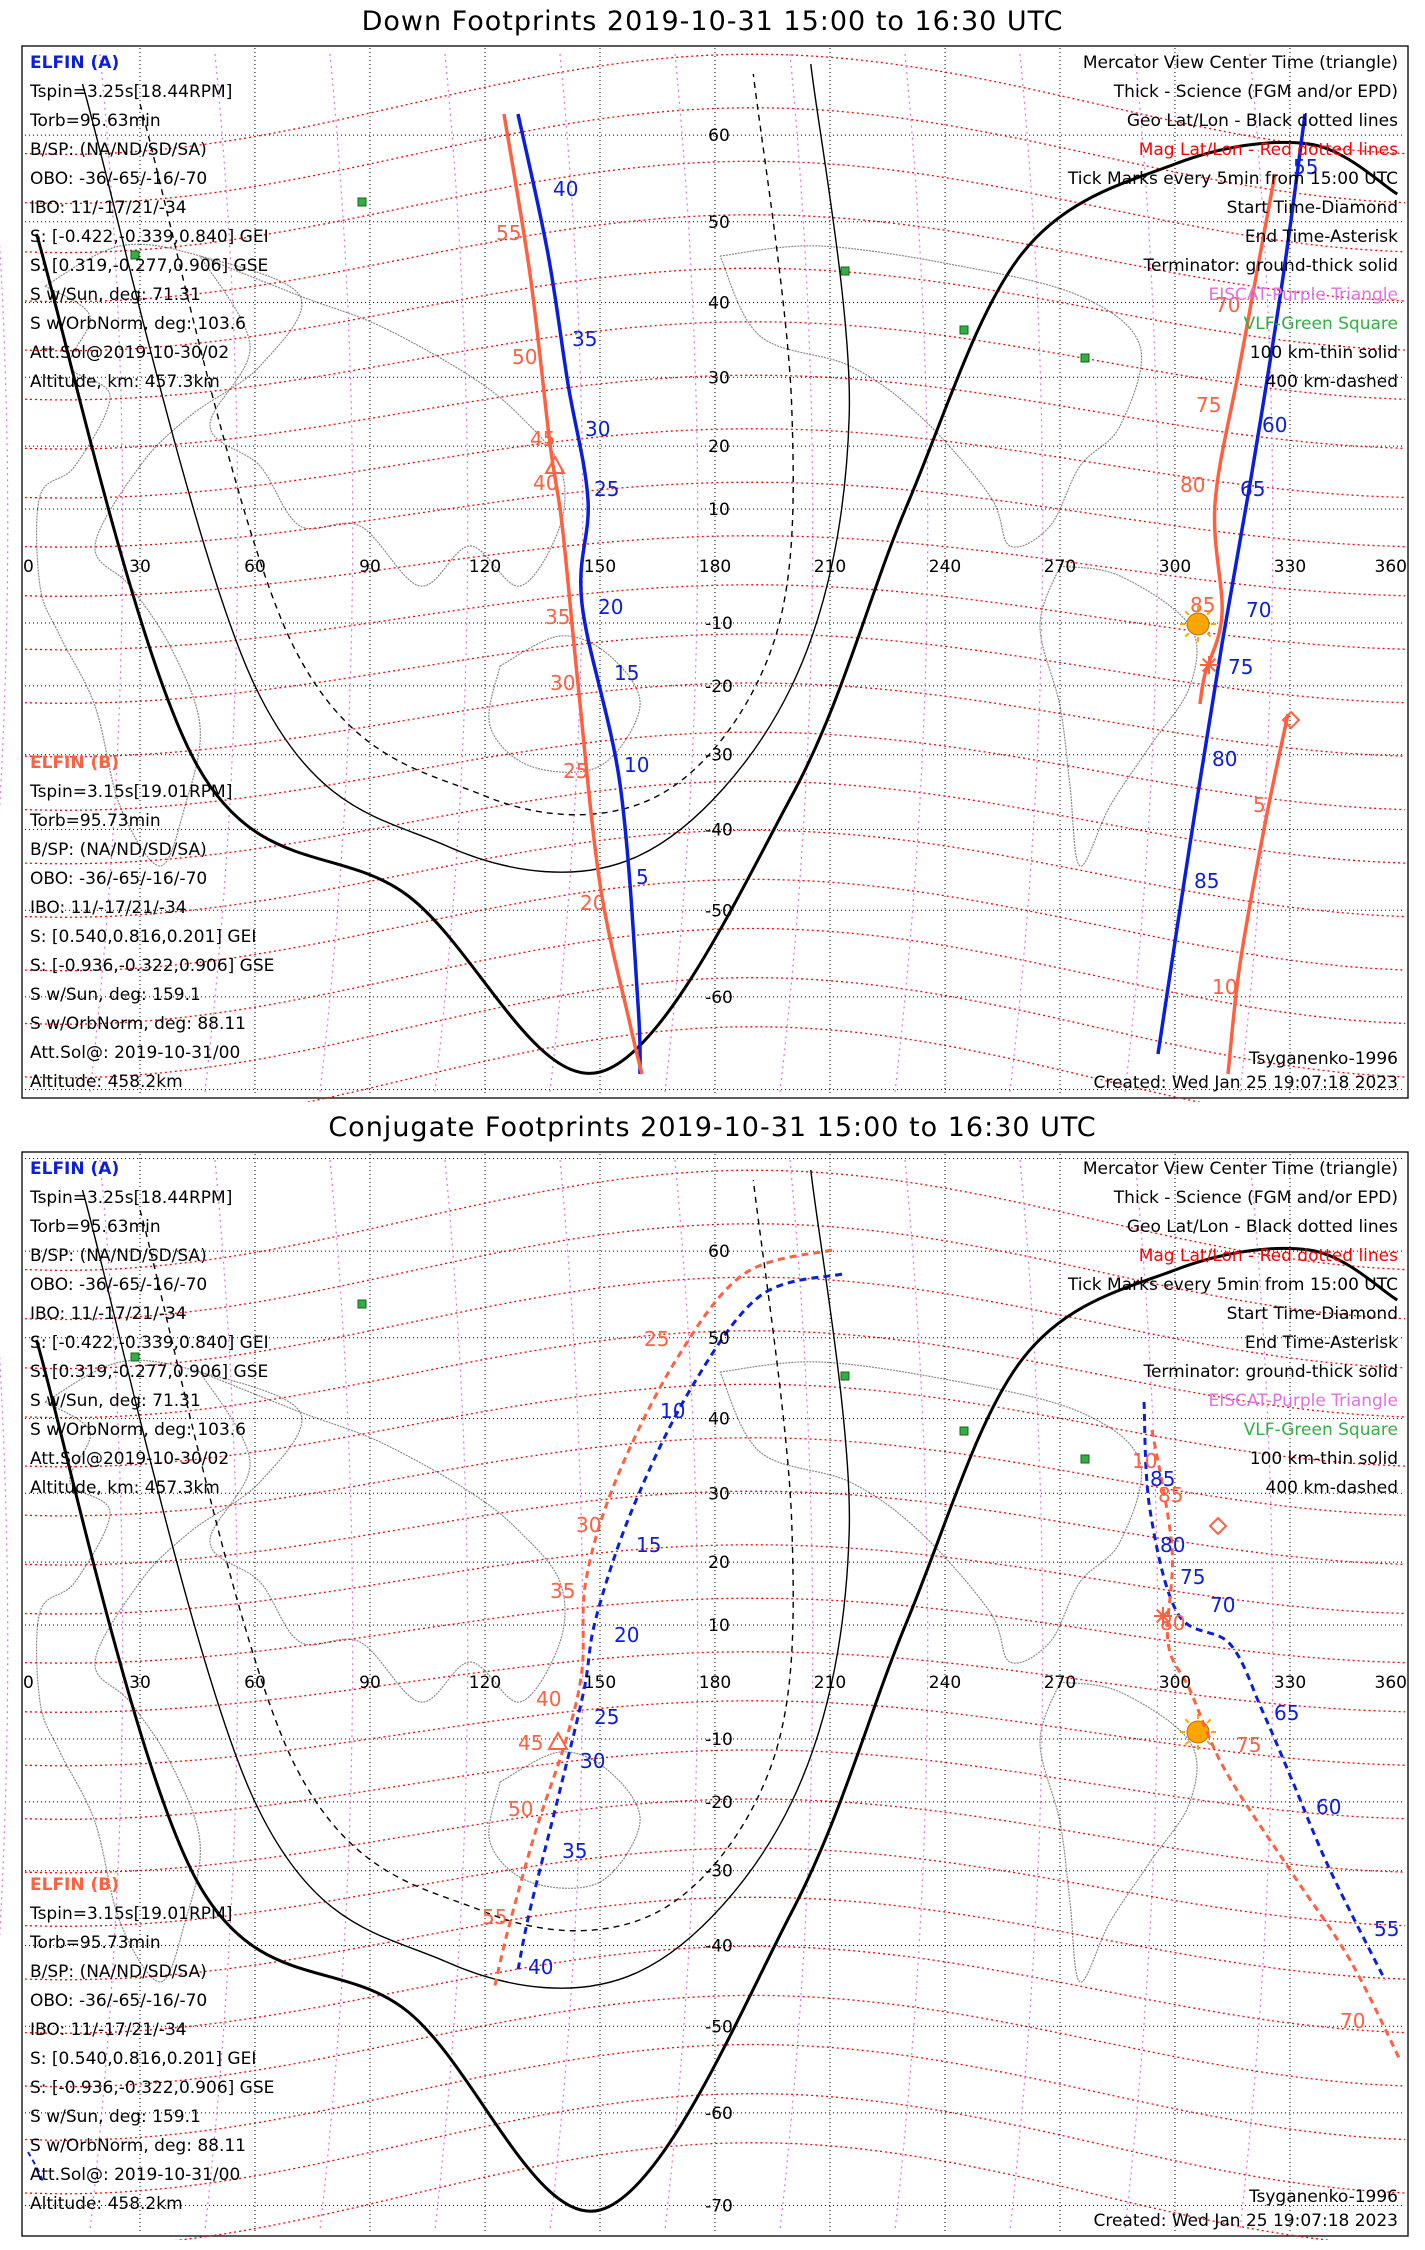 The width and height of the screenshot is (1425, 2250). Describe the element at coordinates (636, 765) in the screenshot. I see `track-tick-label: 10` at that location.